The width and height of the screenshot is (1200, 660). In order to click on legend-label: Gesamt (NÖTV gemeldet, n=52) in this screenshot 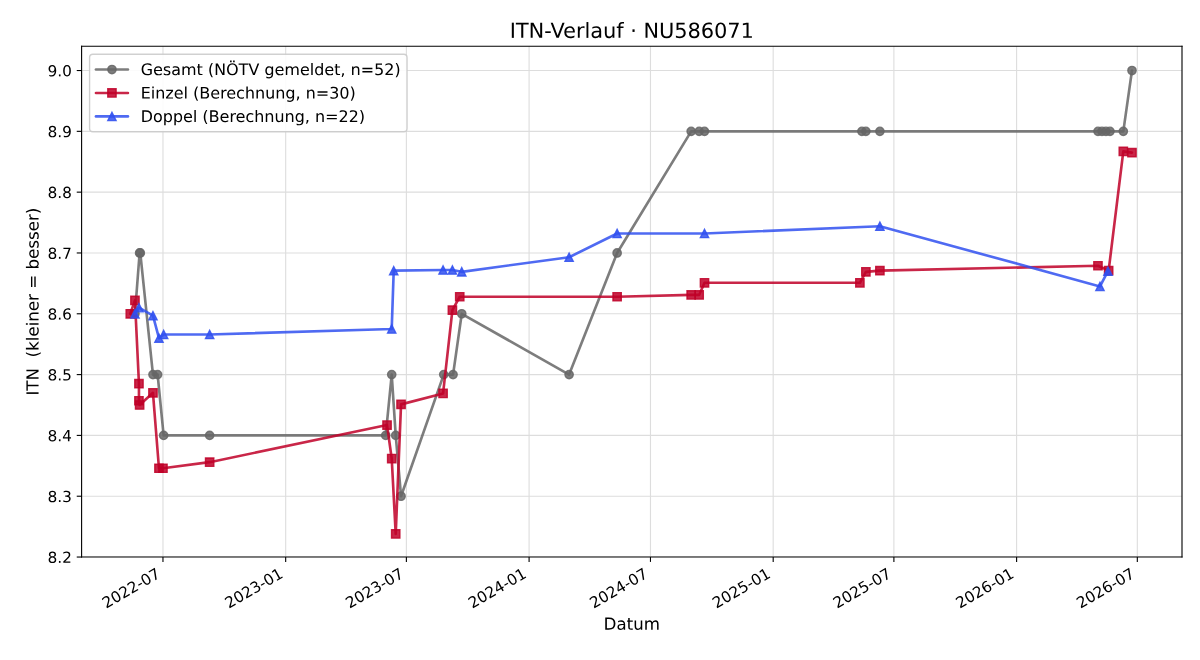, I will do `click(270, 69)`.